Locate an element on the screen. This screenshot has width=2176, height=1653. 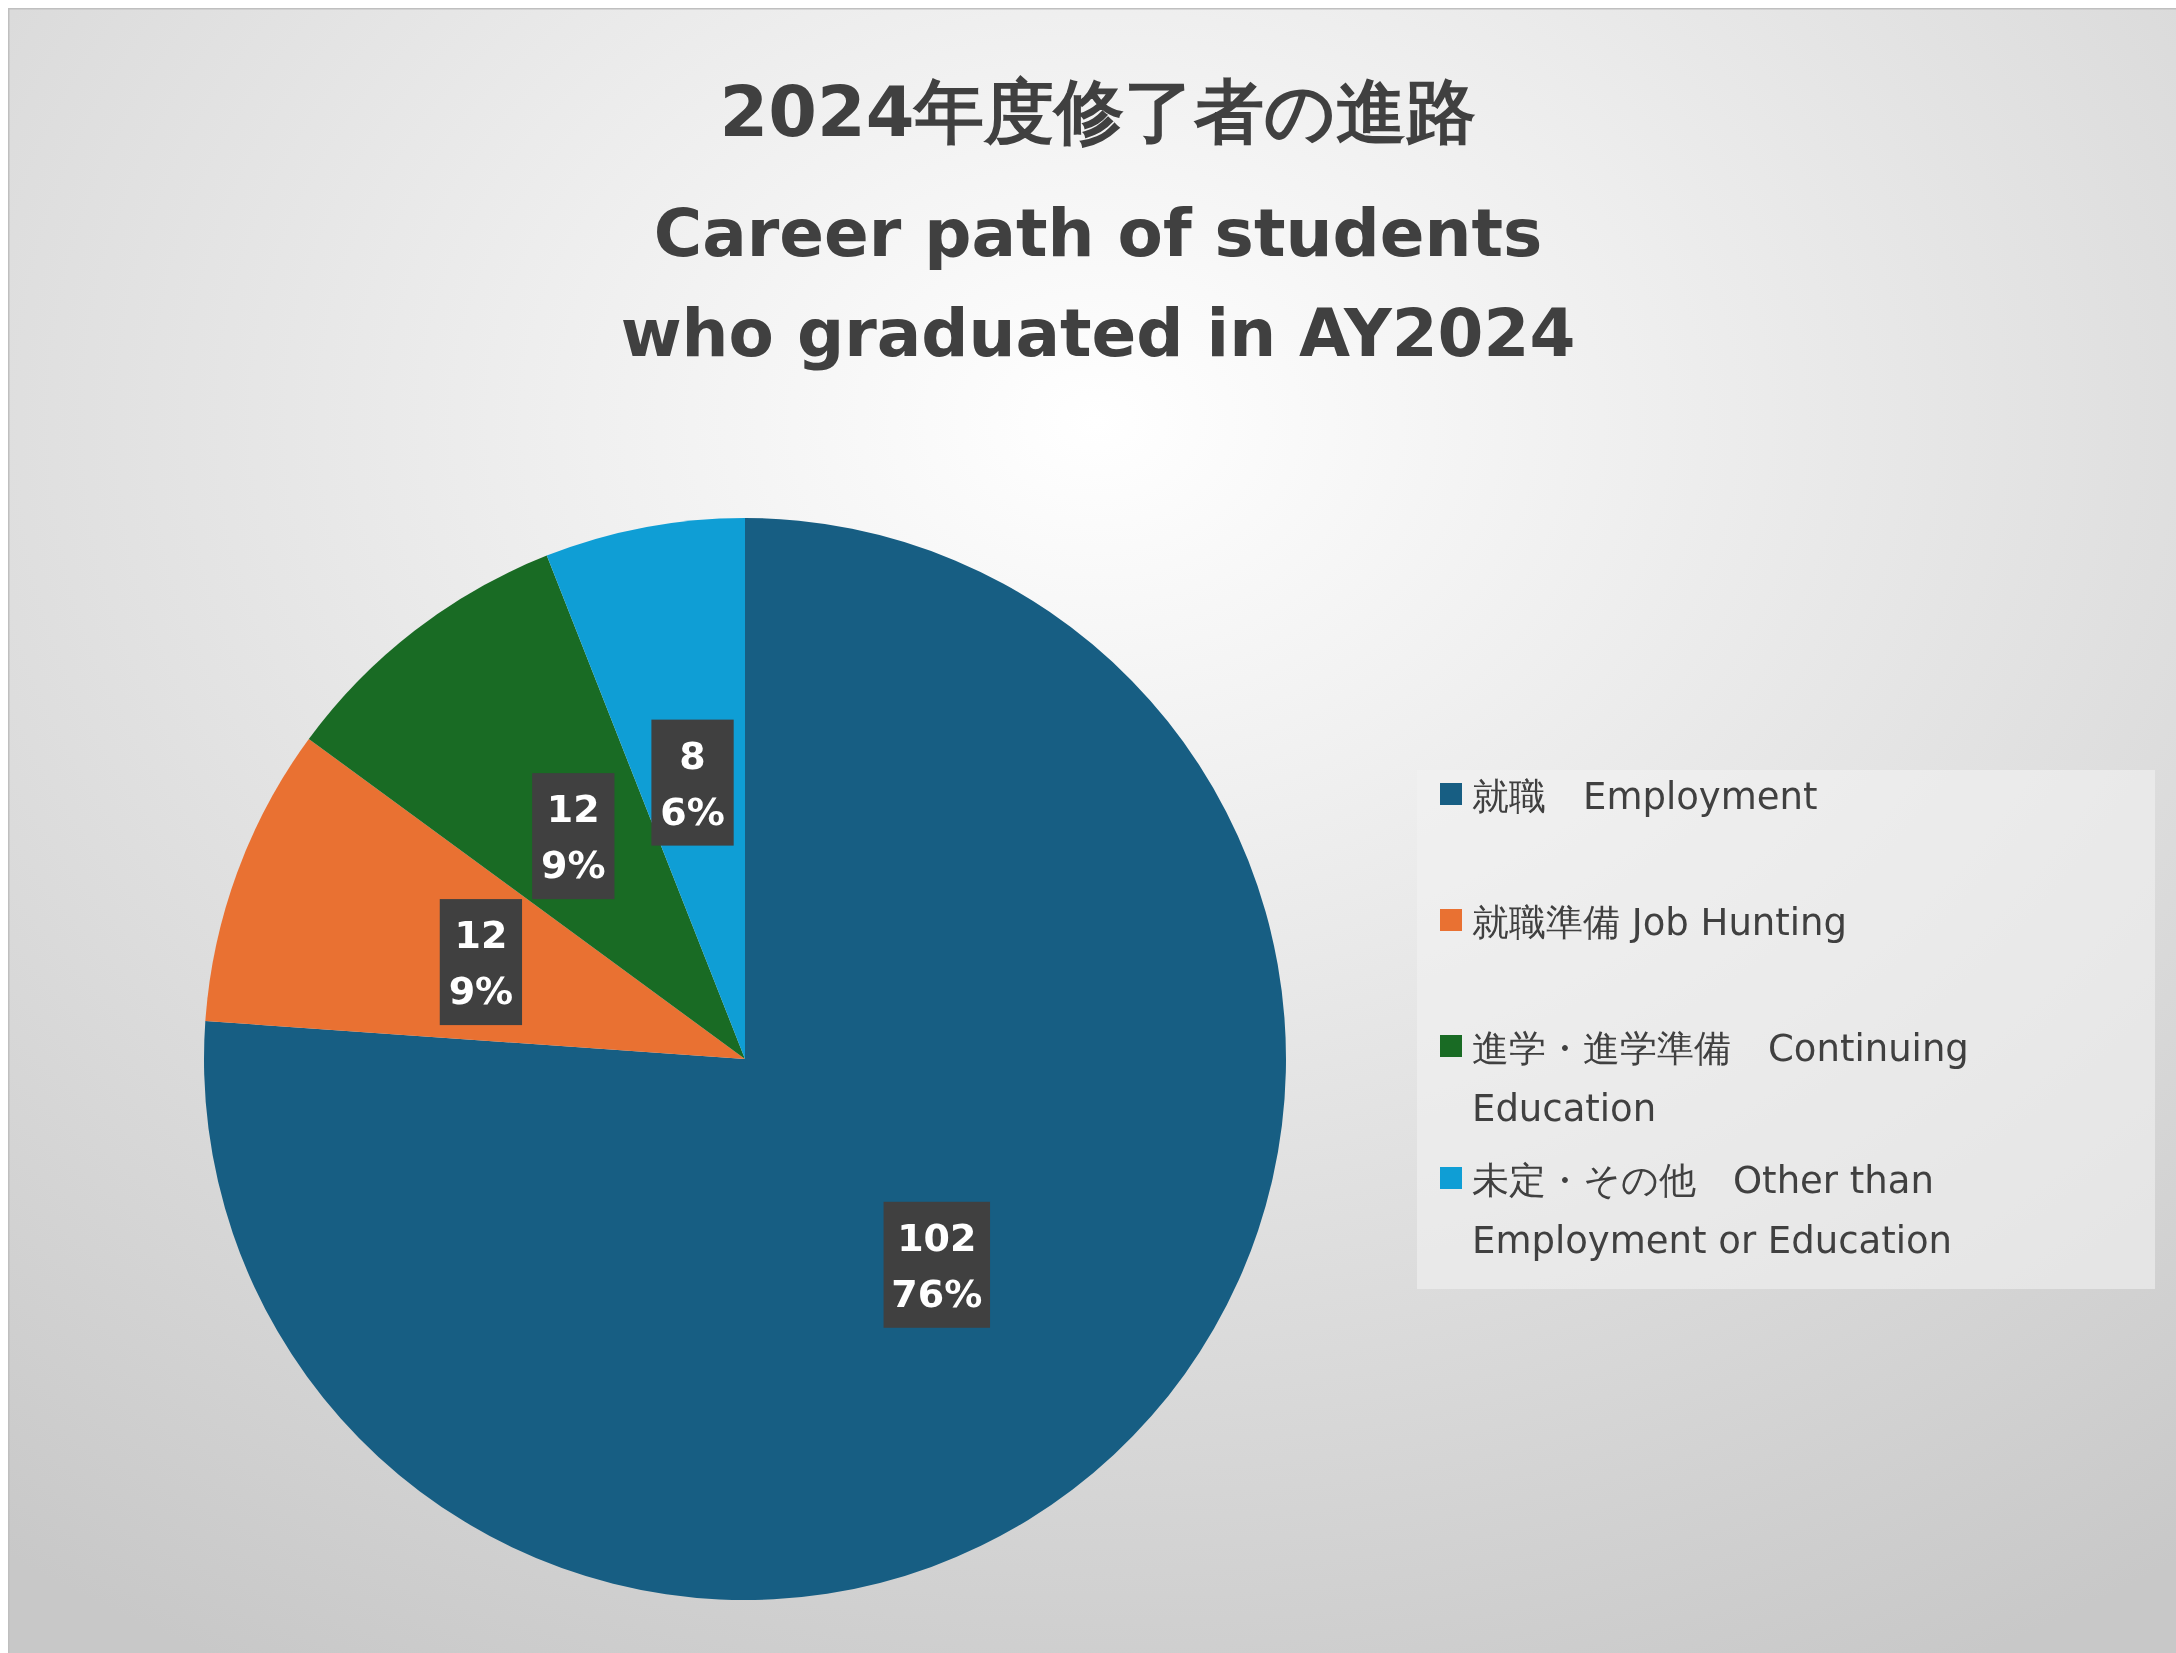
legend-label: 進学・進学準備 Continuing Education is located at coordinates (1720, 1078).